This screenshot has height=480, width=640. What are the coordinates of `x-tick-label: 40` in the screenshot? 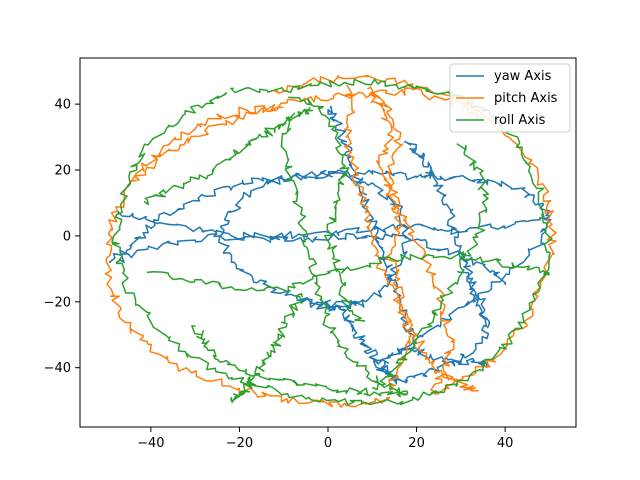 It's located at (505, 443).